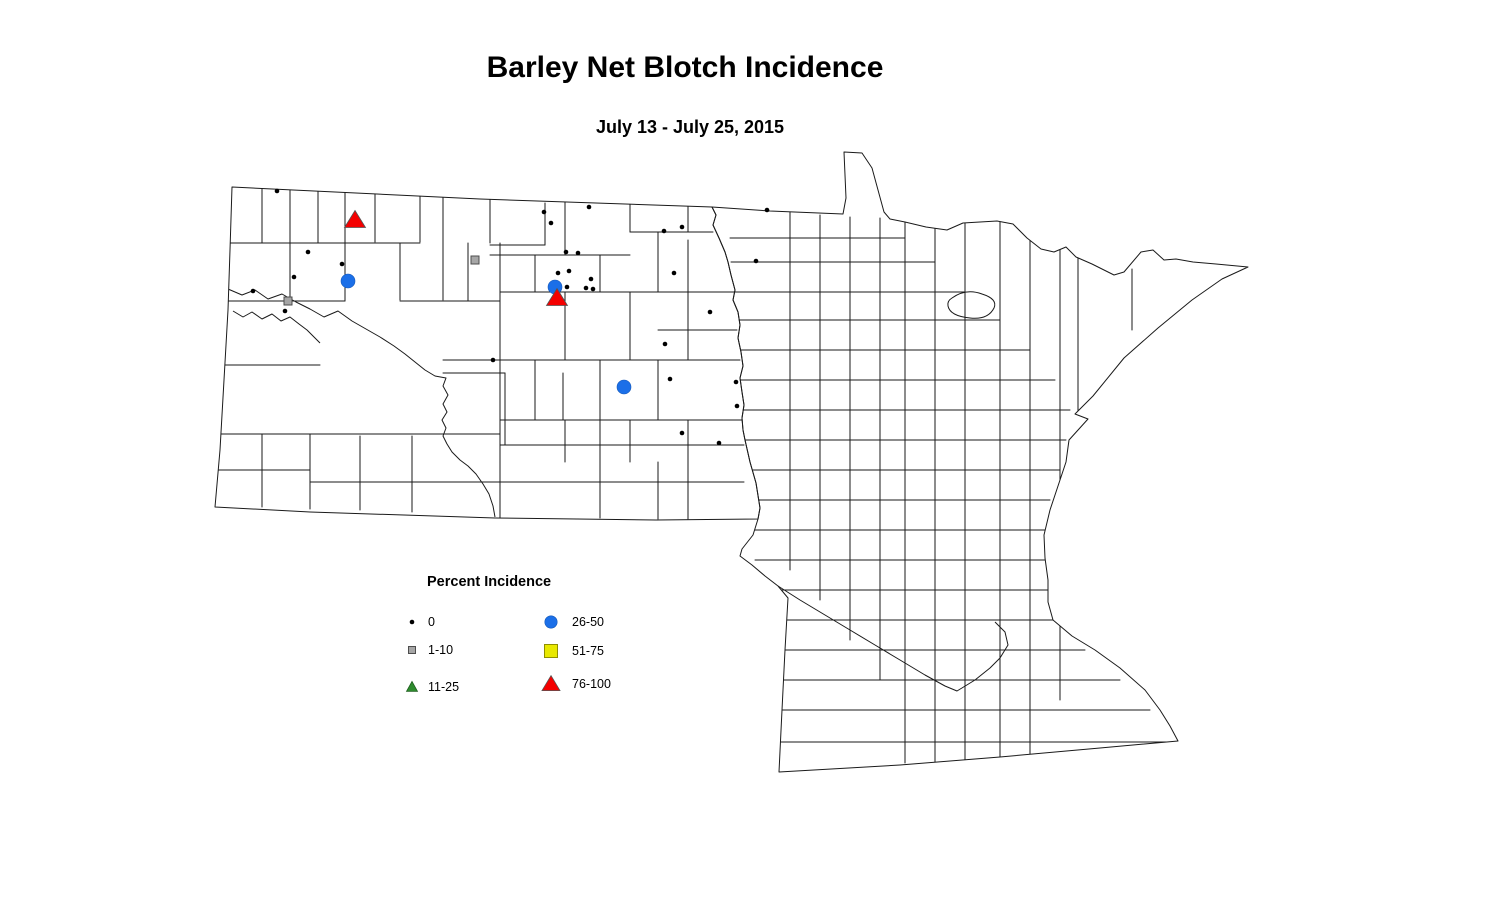 The image size is (1503, 900). Describe the element at coordinates (361, 403) in the screenshot. I see `missouri-river-line` at that location.